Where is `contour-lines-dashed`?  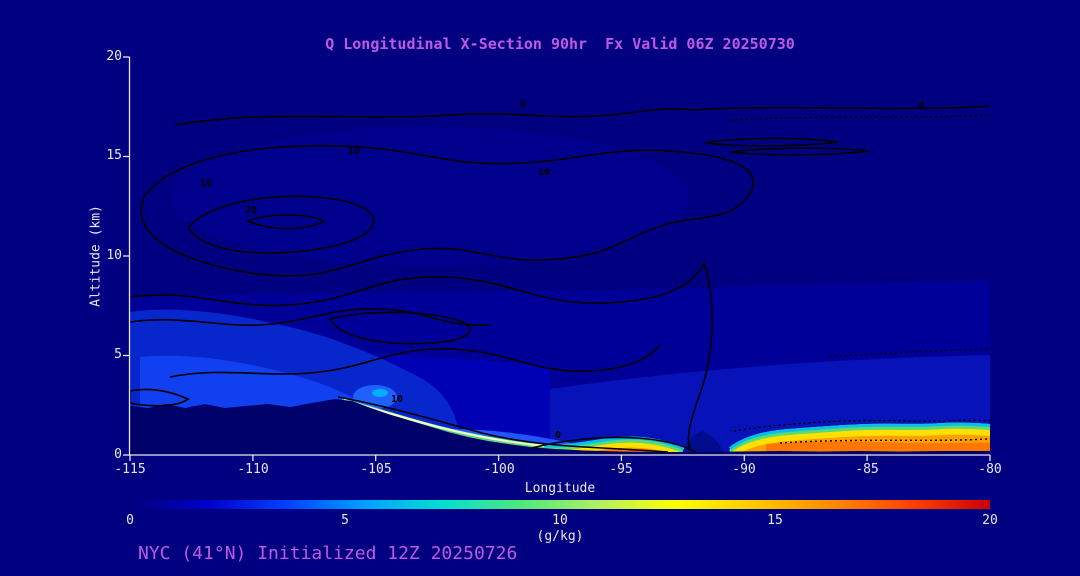 contour-lines-dashed is located at coordinates (859, 279).